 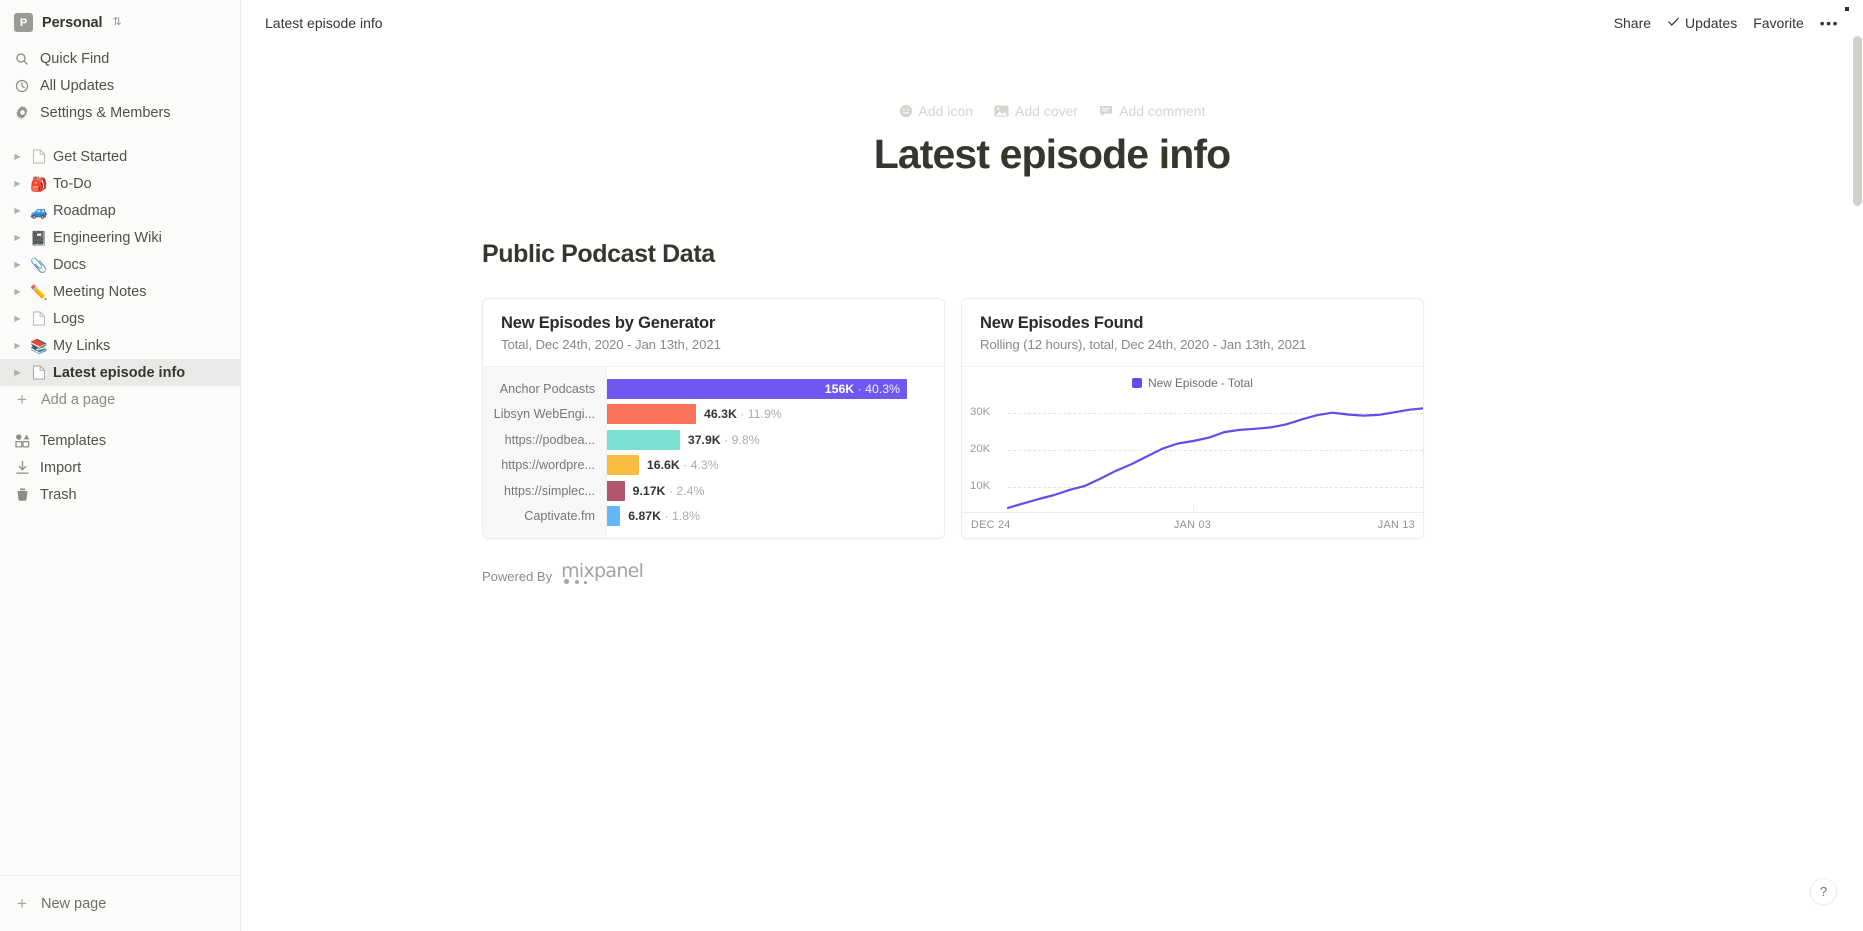 I want to click on y-axis-tick-label: 10K, so click(x=980, y=485).